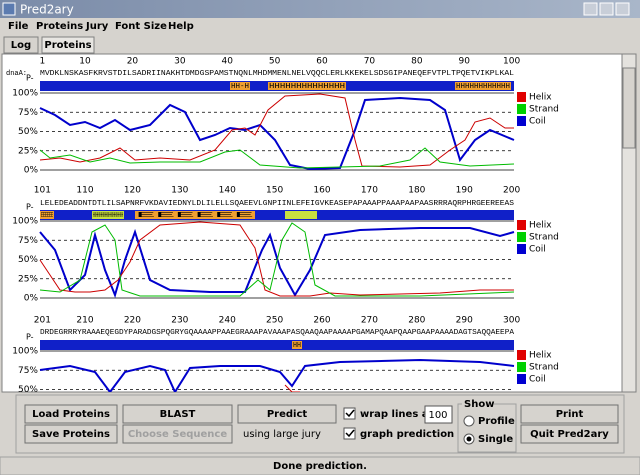 This screenshot has height=475, width=640. Describe the element at coordinates (9, 9) in the screenshot. I see `app-icon` at that location.